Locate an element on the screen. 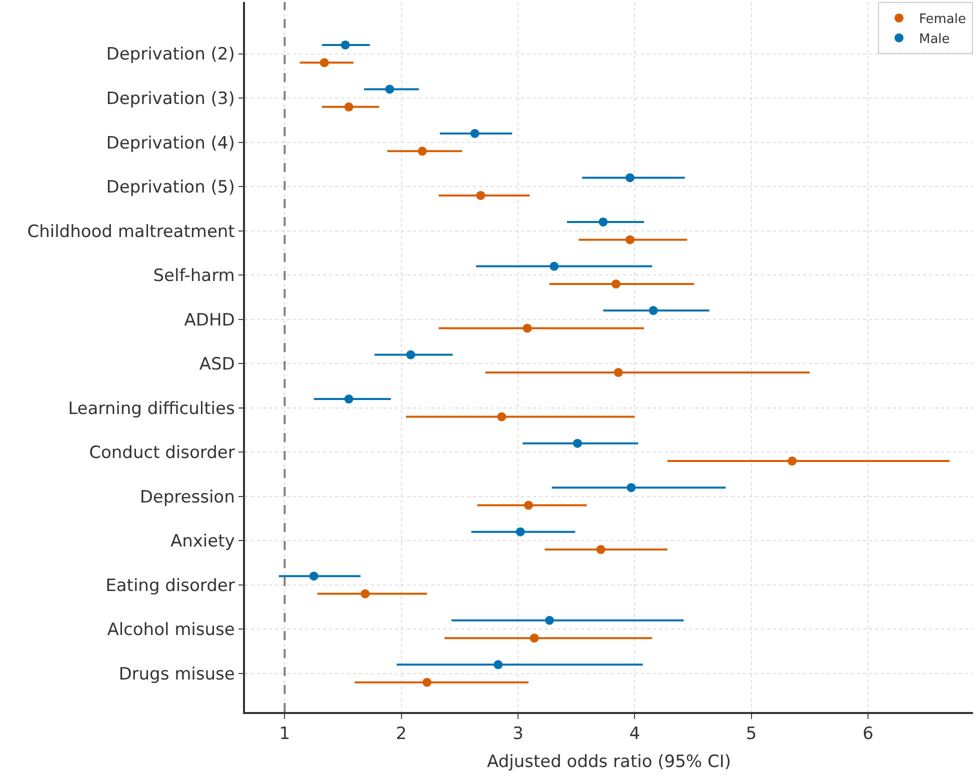 Image resolution: width=977 pixels, height=778 pixels. legend-label: Female is located at coordinates (942, 20).